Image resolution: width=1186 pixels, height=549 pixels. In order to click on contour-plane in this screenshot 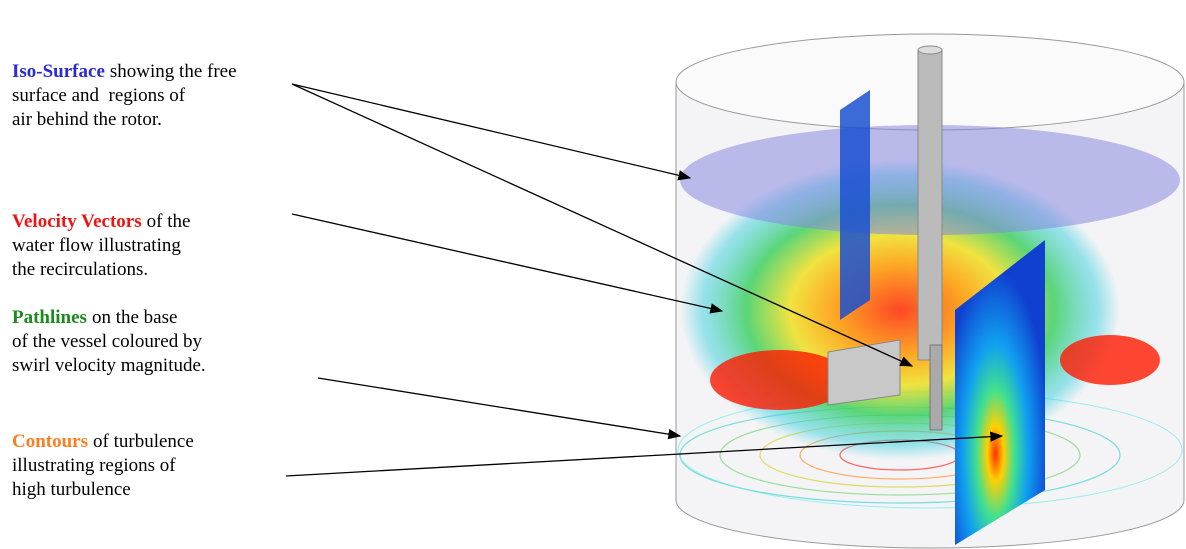, I will do `click(855, 205)`.